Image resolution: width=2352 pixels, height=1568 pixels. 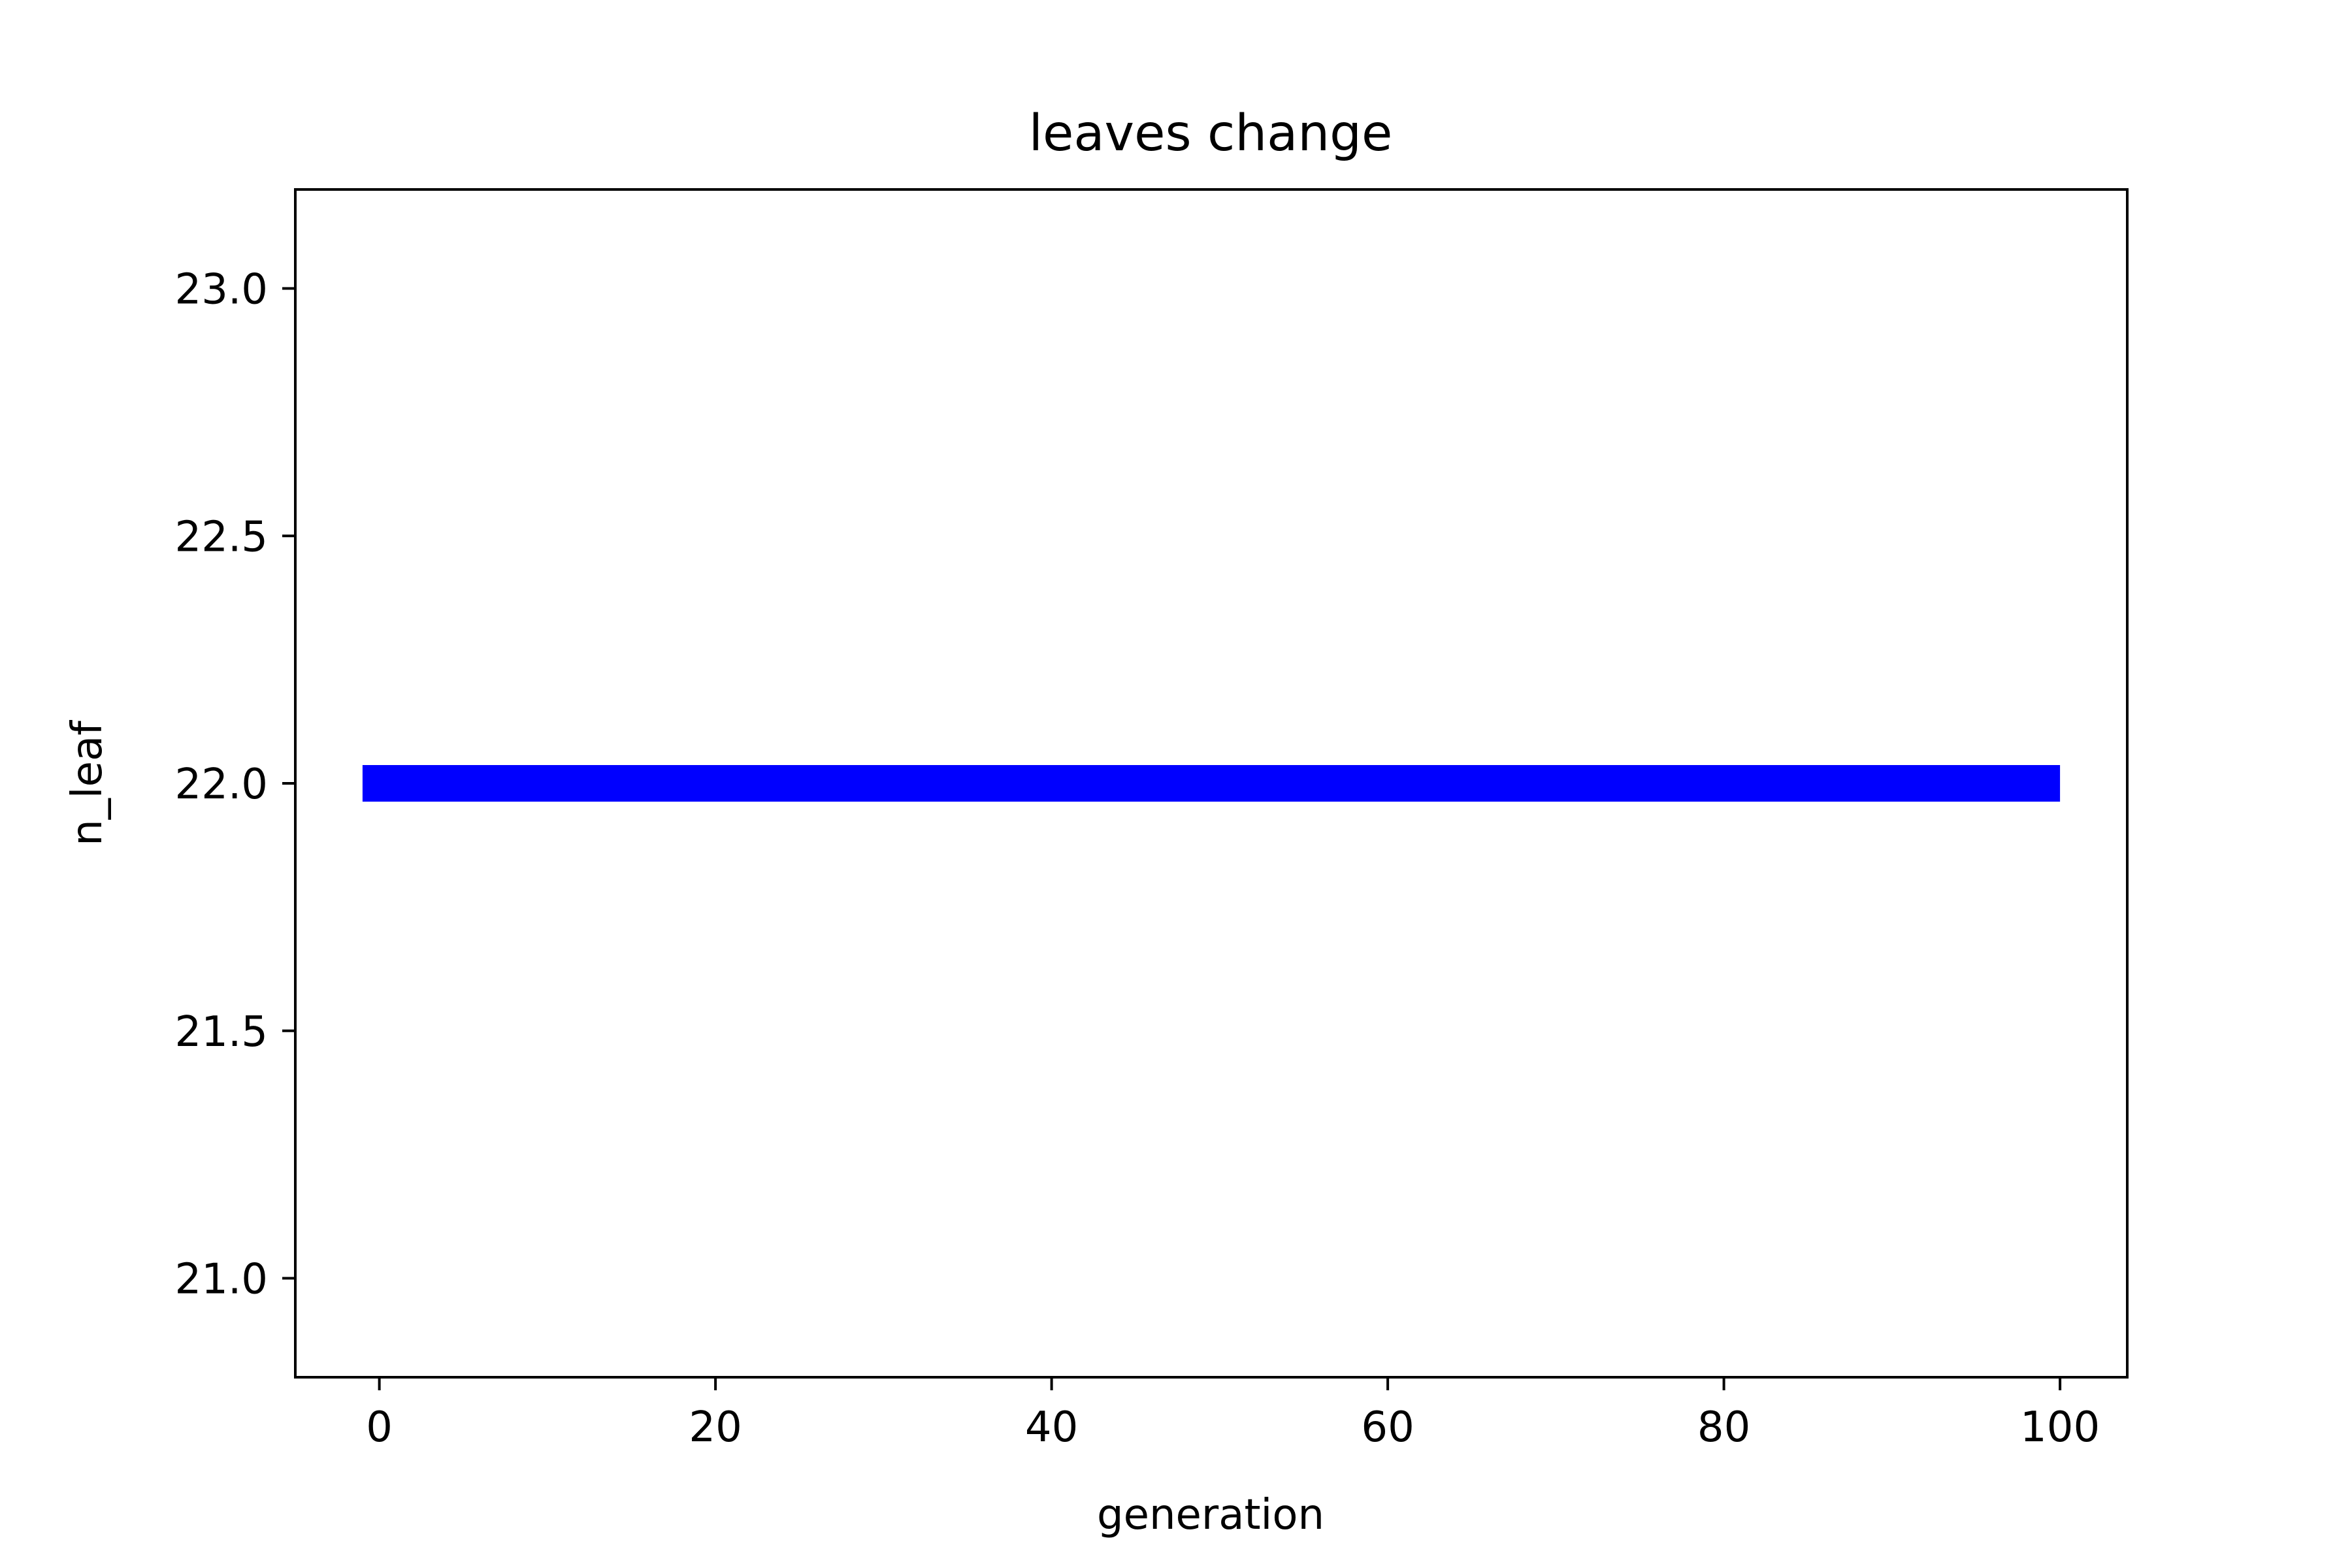 I want to click on y-tick-label: 22.0, so click(x=222, y=784).